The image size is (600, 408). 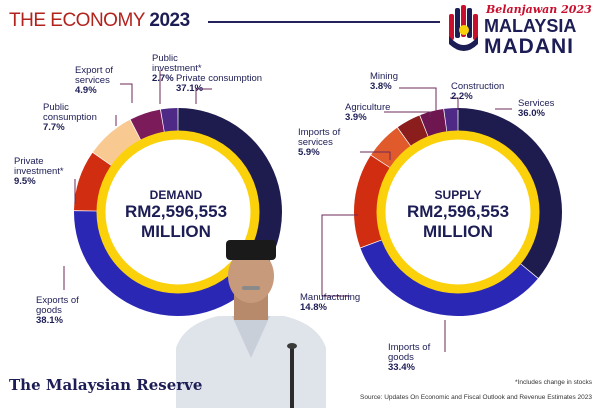 What do you see at coordinates (530, 26) in the screenshot?
I see `logo-line-1: MALAYSIA` at bounding box center [530, 26].